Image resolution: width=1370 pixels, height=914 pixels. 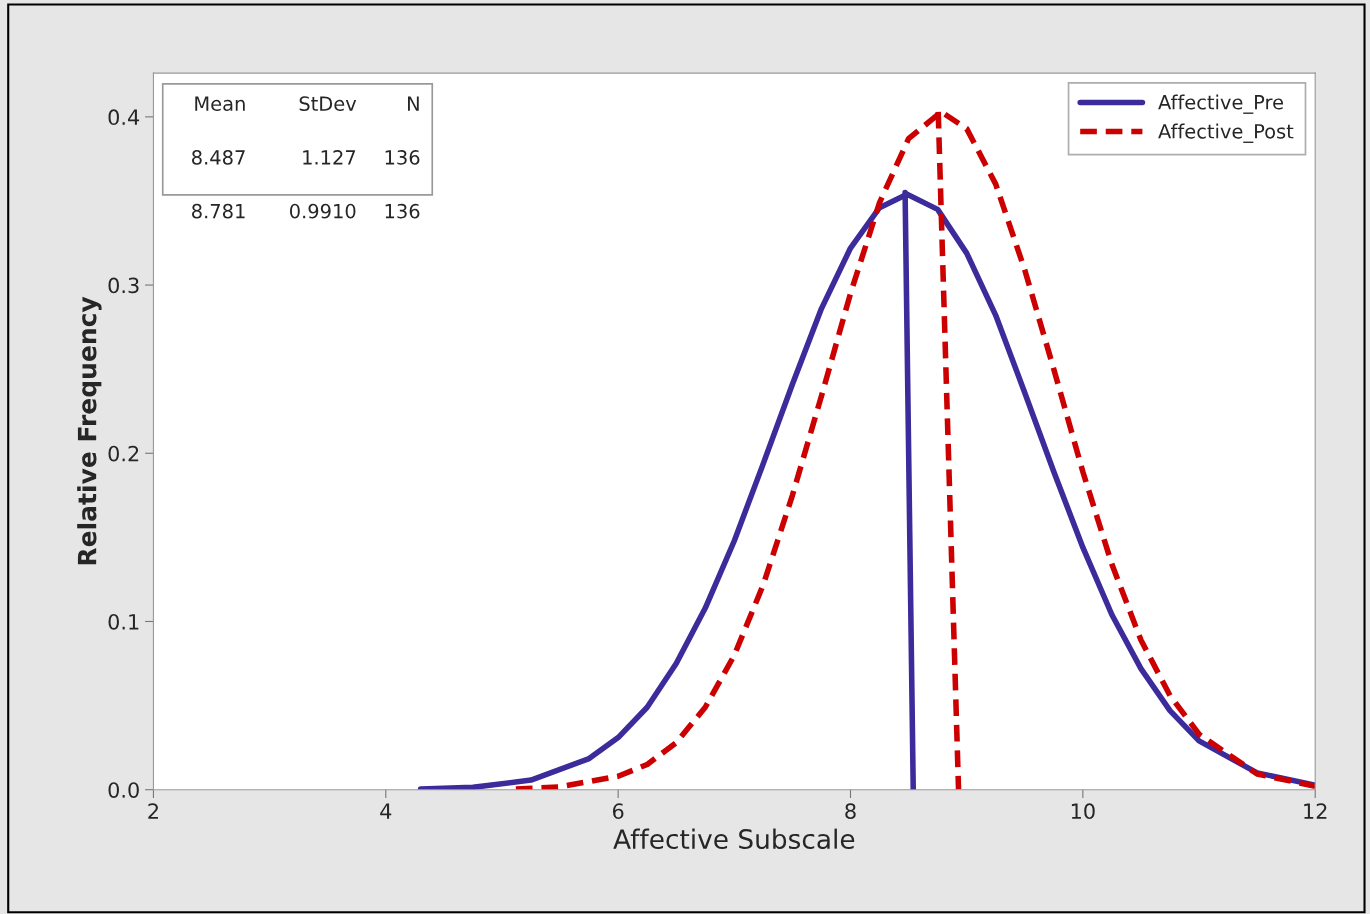 What do you see at coordinates (322, 211) in the screenshot?
I see `annotation: 0.9910` at bounding box center [322, 211].